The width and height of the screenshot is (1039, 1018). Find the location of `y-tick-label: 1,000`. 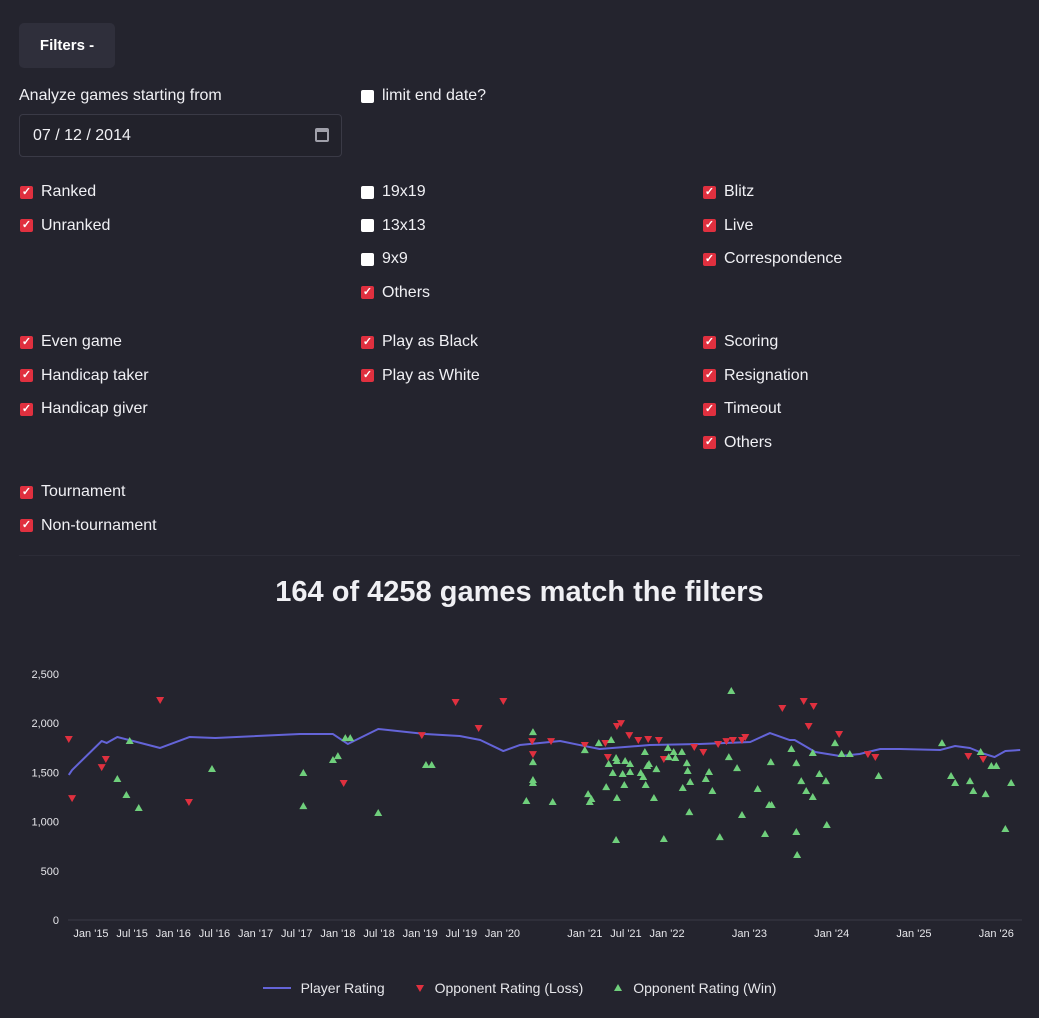

y-tick-label: 1,000 is located at coordinates (45, 823).